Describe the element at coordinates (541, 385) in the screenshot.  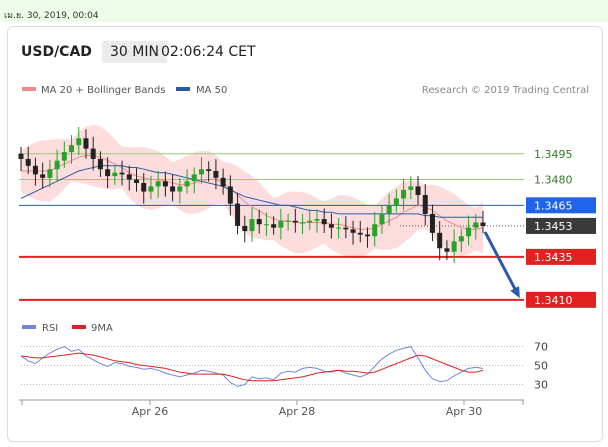
I see `rsi-level-label: 30` at that location.